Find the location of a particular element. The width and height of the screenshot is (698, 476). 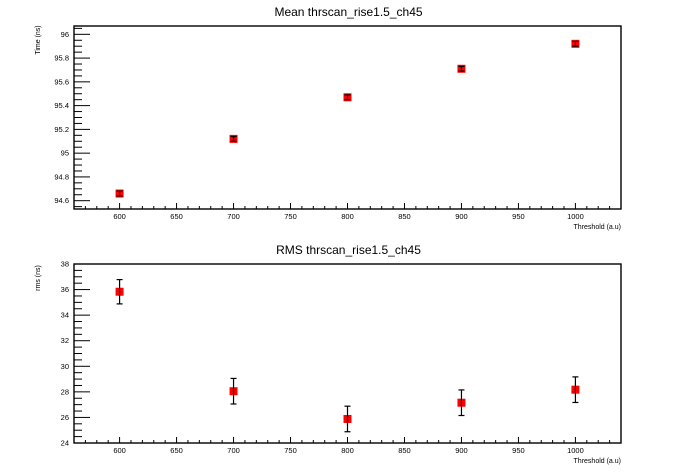

y-axis-title: Time (ns) is located at coordinates (38, 39).